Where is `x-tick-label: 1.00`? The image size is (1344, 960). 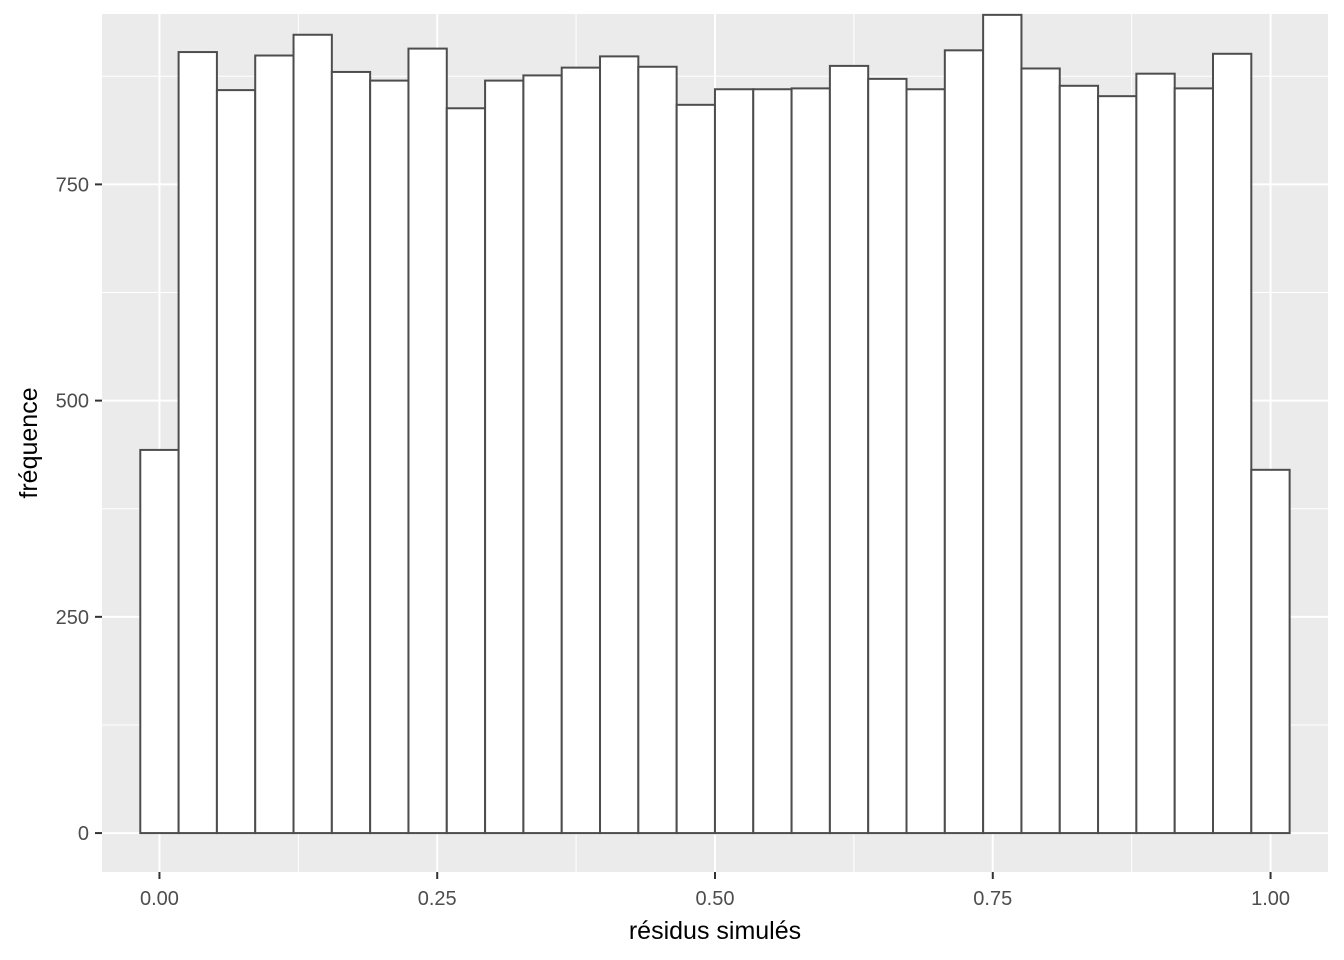 x-tick-label: 1.00 is located at coordinates (1270, 899).